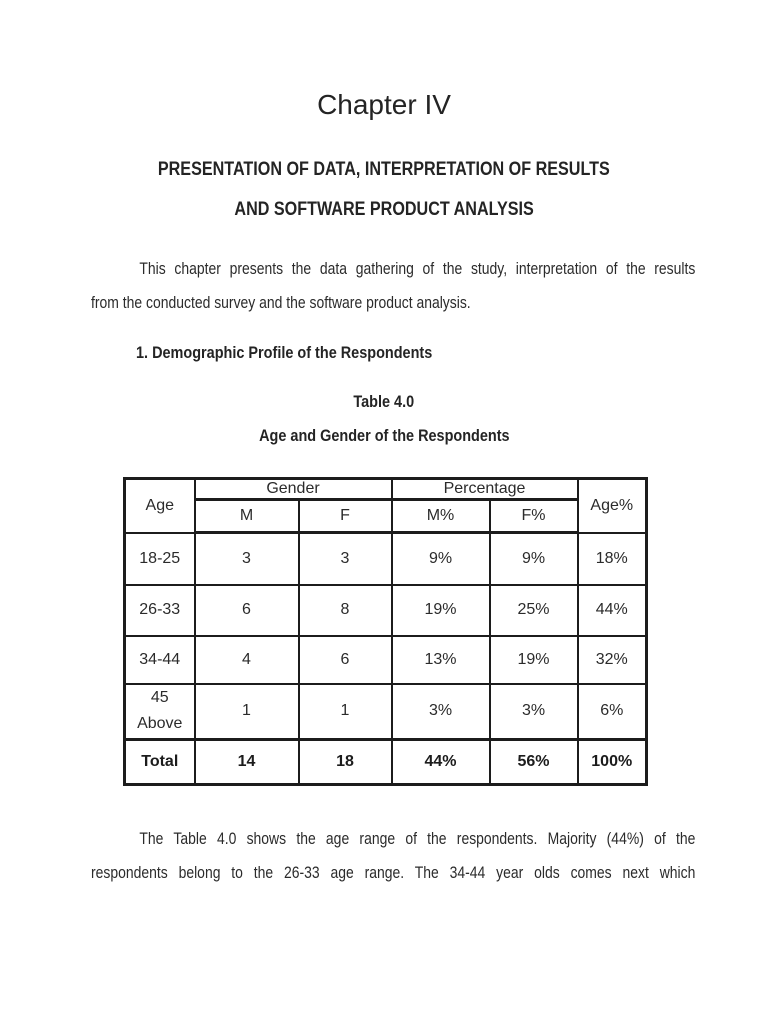 This screenshot has height=1024, width=768. I want to click on cell-age-range-line-2: Above, so click(160, 724).